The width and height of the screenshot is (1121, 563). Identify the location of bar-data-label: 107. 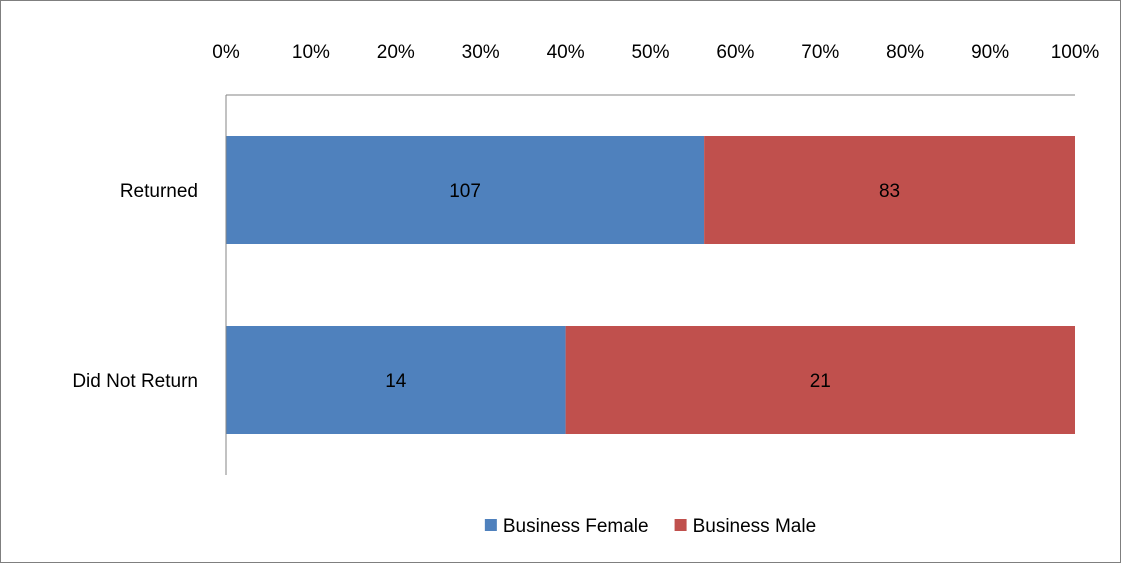
(465, 191).